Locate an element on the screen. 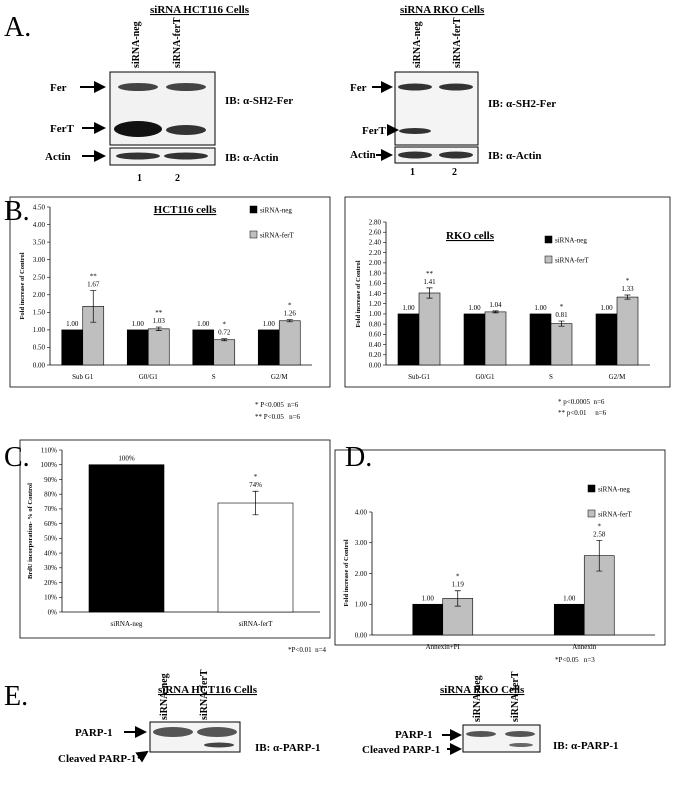  arrow is located at coordinates (142, 756).